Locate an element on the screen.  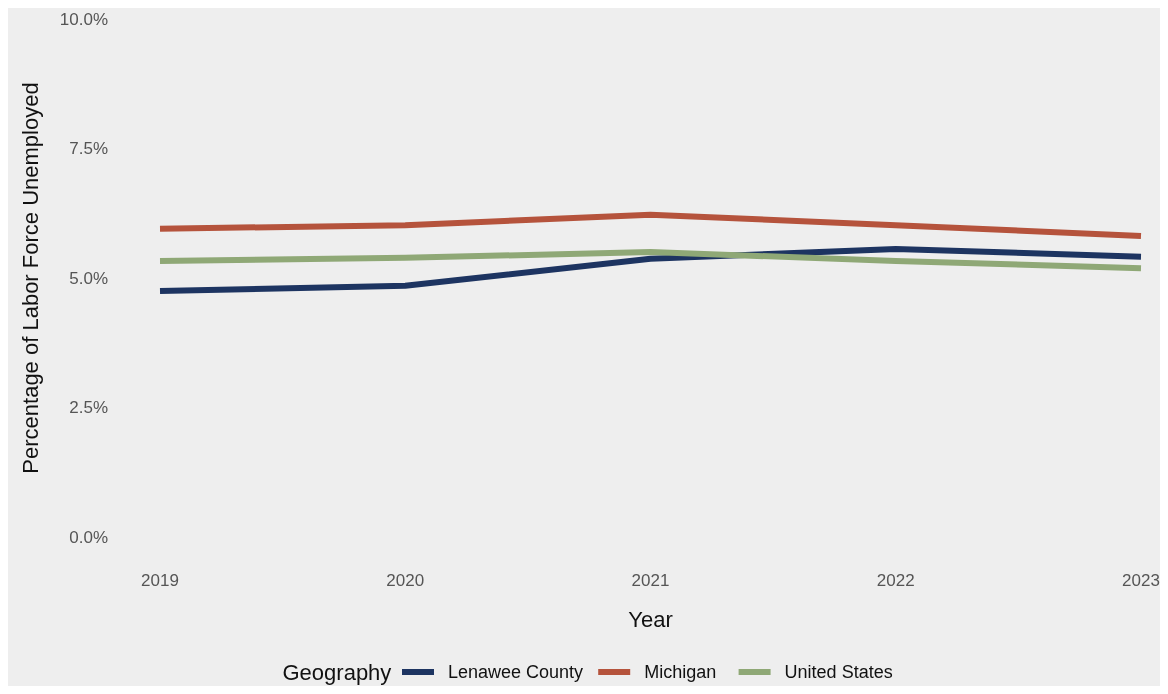
y-tick-label: 7.5% is located at coordinates (88, 149).